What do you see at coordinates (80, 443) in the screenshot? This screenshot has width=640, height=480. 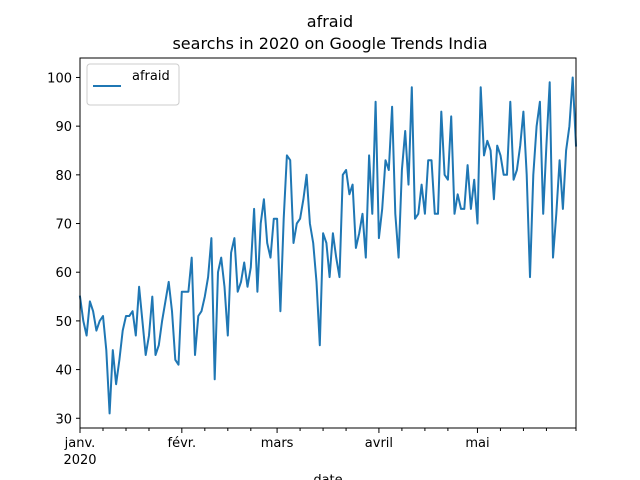 I see `x-tick-label: janv.` at bounding box center [80, 443].